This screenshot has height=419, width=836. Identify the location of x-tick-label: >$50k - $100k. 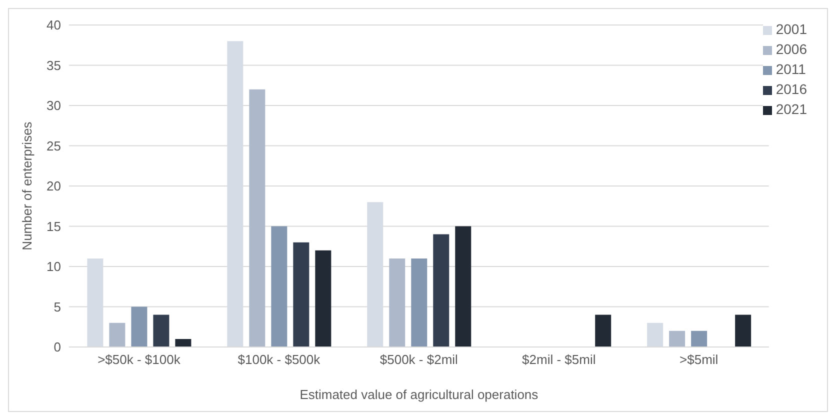
(139, 360).